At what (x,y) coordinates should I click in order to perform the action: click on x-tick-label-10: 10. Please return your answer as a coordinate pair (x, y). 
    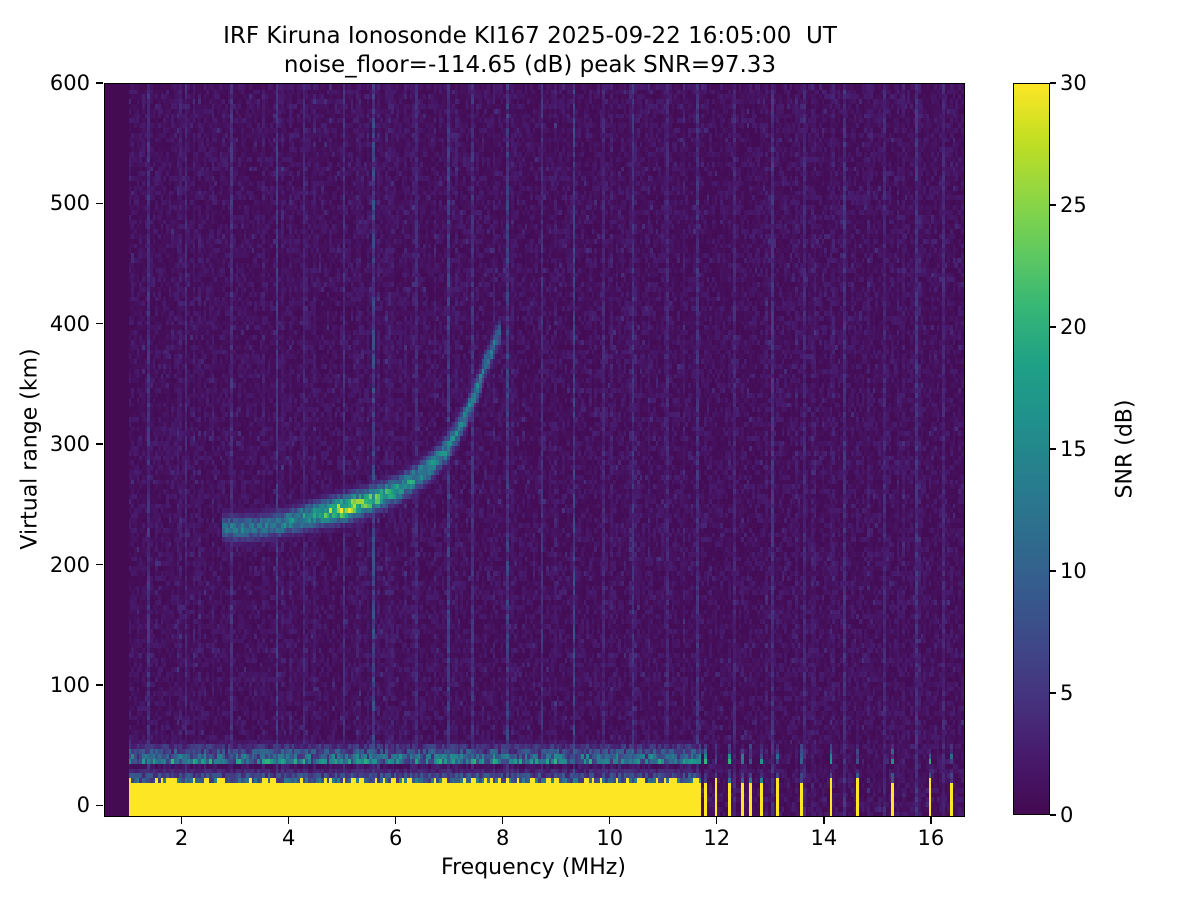
    Looking at the image, I should click on (610, 838).